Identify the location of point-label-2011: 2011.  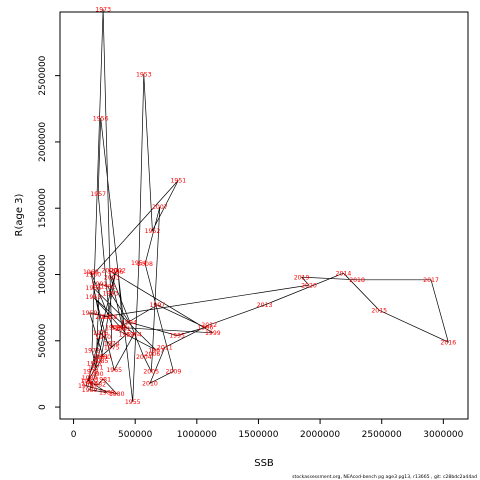
(165, 348).